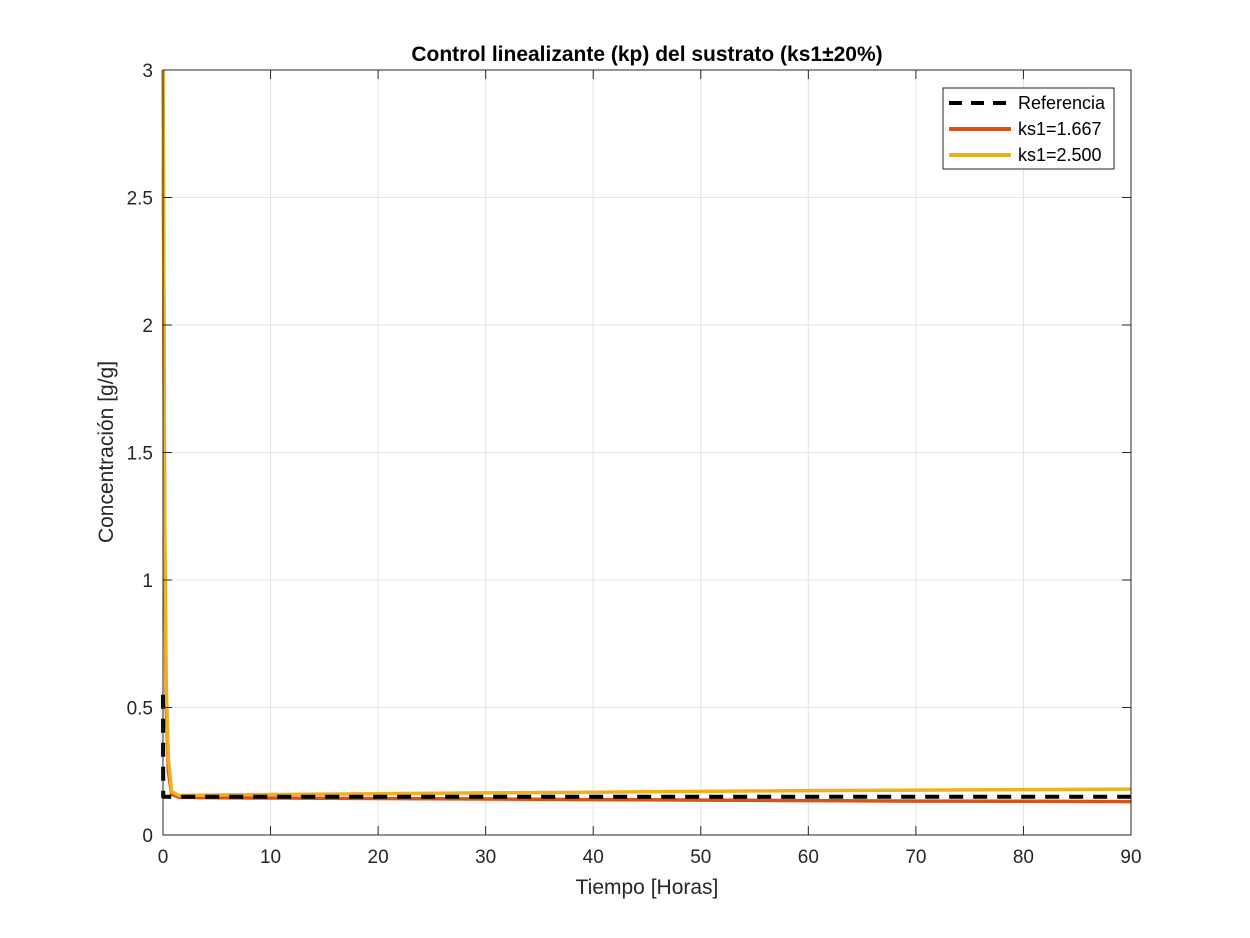 The width and height of the screenshot is (1250, 938). Describe the element at coordinates (140, 709) in the screenshot. I see `y-tick-label: 0.5` at that location.